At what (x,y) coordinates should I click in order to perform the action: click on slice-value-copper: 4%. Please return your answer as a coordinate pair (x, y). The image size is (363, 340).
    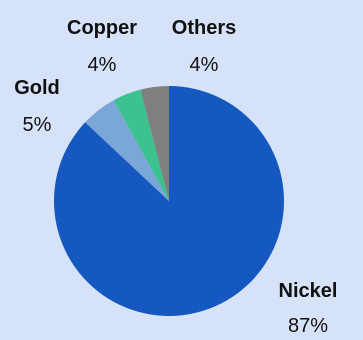
    Looking at the image, I should click on (102, 65).